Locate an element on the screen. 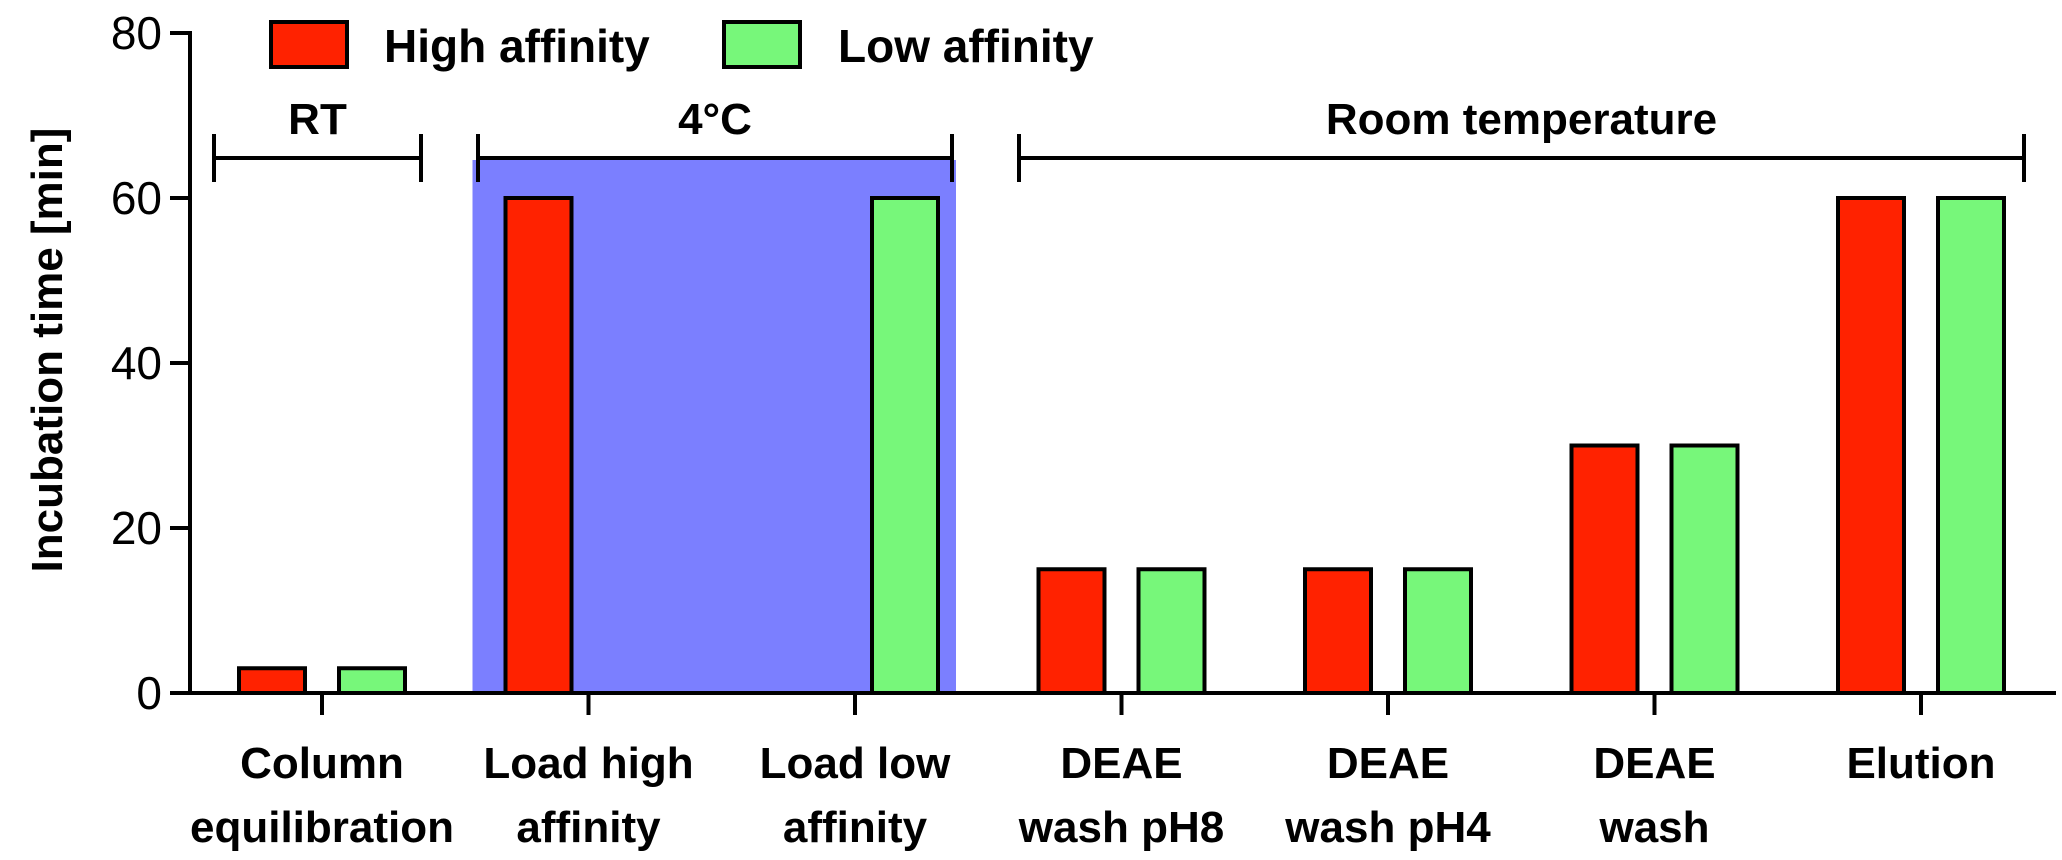 This screenshot has width=2062, height=860. x-tick-label: DEAE wash pH8 is located at coordinates (1121, 795).